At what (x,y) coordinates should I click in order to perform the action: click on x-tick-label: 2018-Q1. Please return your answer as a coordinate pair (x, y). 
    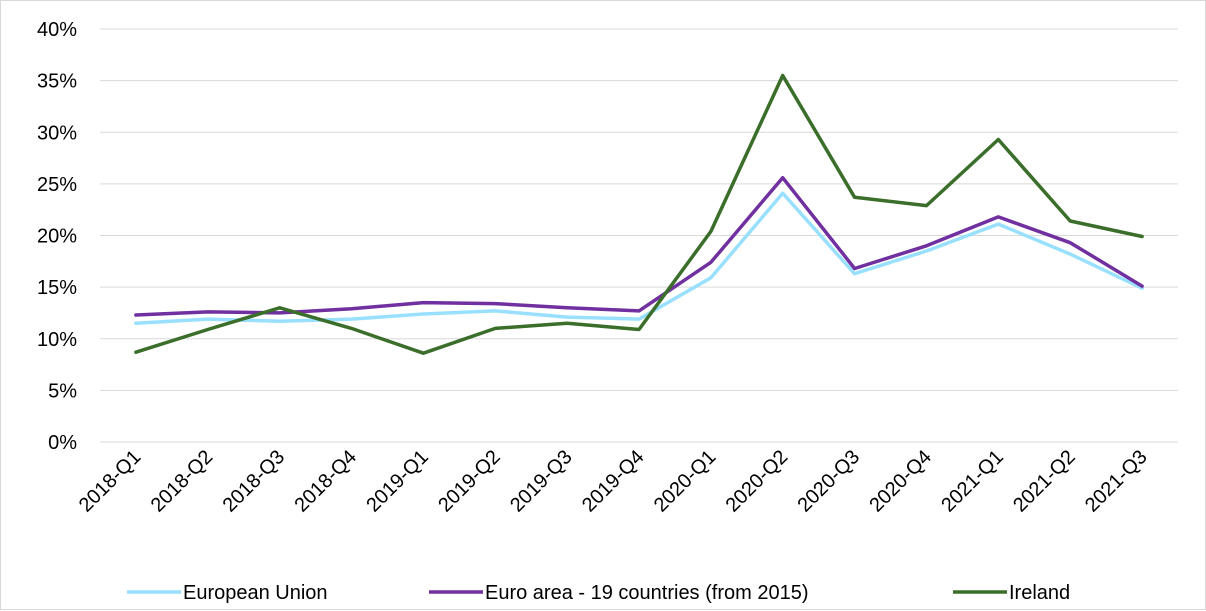
    Looking at the image, I should click on (110, 481).